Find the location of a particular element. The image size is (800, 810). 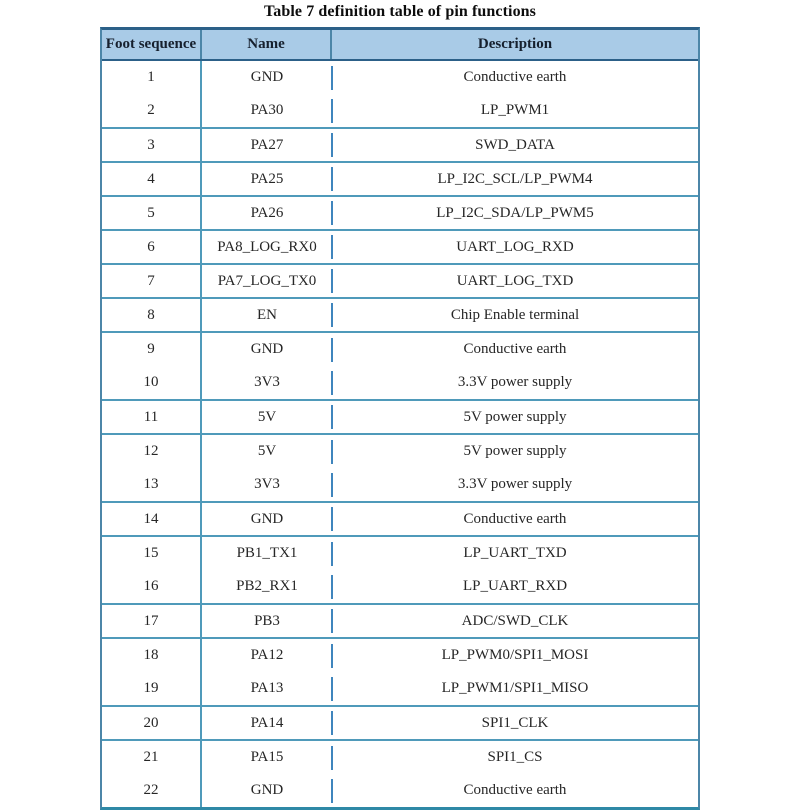

header-cell-description: Description is located at coordinates (515, 44).